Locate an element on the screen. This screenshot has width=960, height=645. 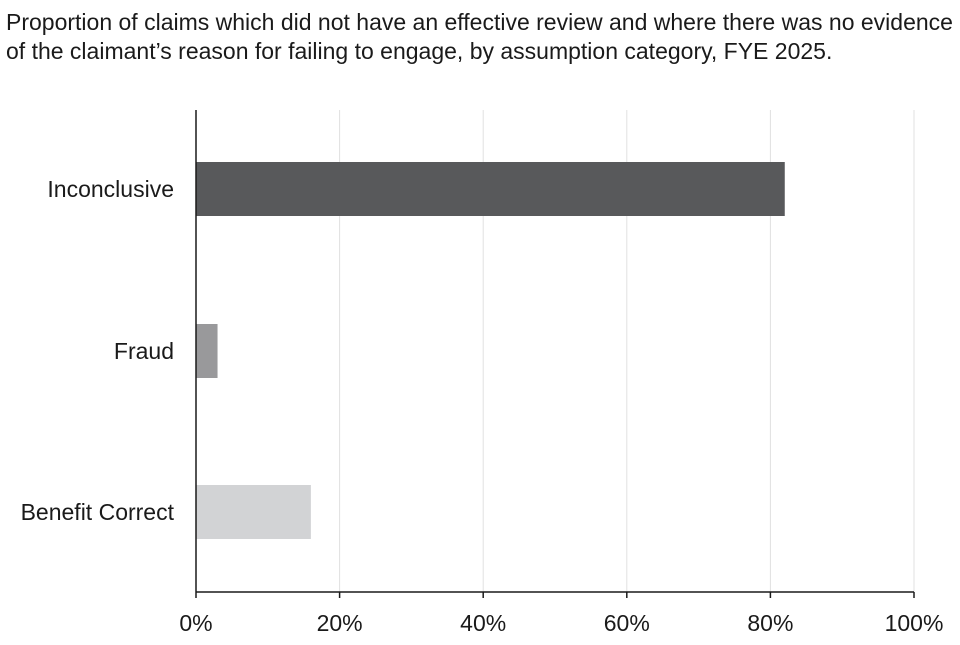
bar-fraud is located at coordinates (207, 351).